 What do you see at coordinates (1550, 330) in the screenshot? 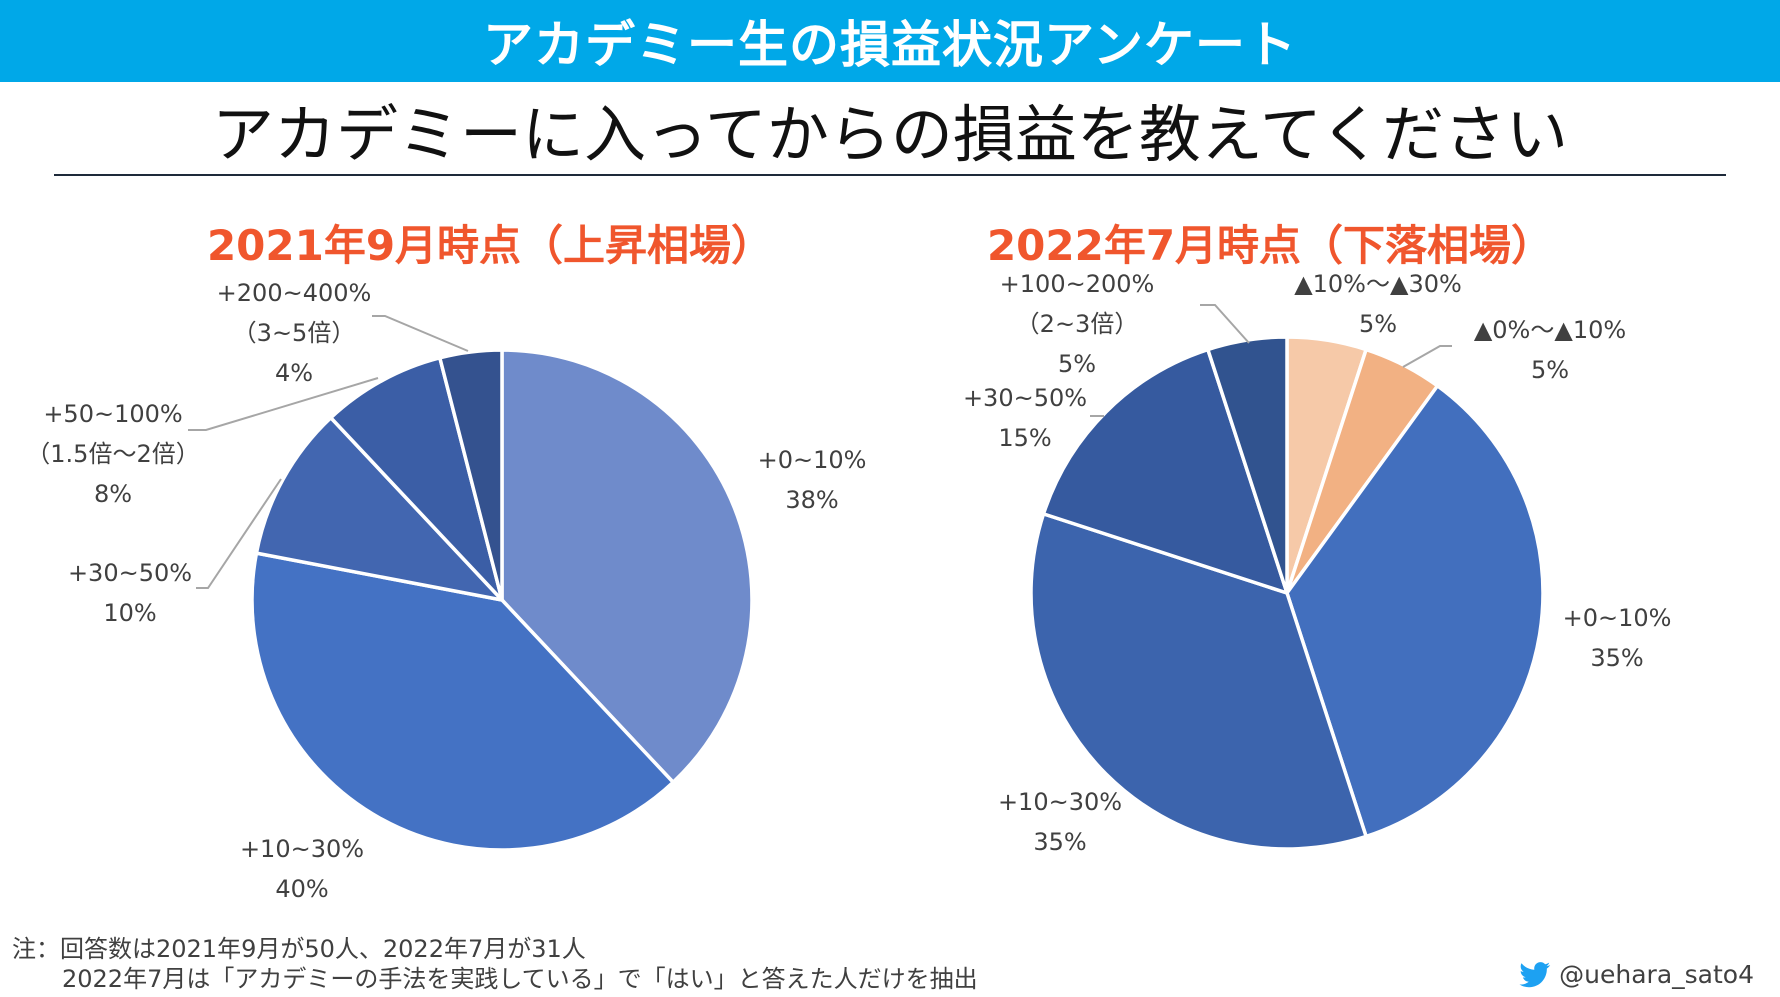
I see `slice-category-label: ▲0%～▲10%` at bounding box center [1550, 330].